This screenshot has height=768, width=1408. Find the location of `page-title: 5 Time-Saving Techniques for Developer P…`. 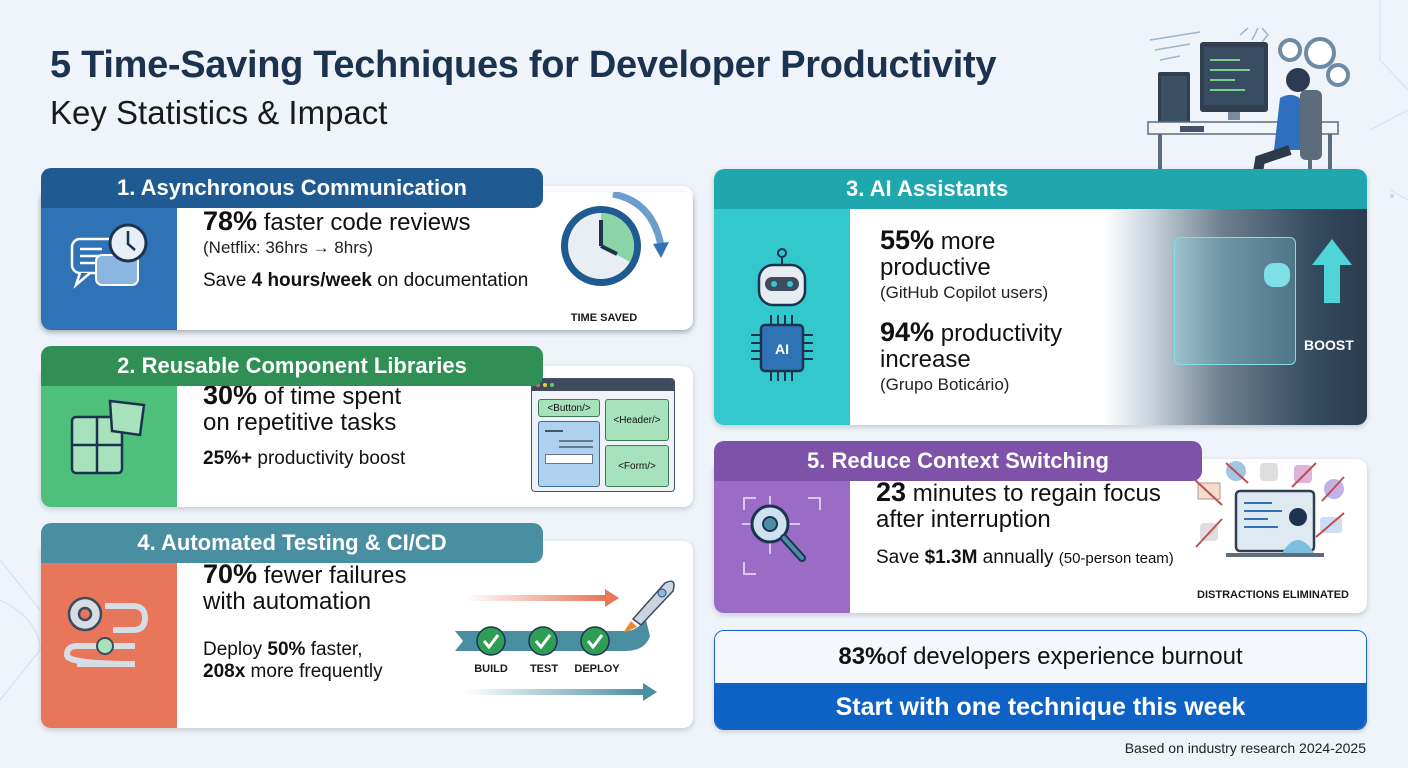

page-title: 5 Time-Saving Techniques for Developer P… is located at coordinates (523, 65).